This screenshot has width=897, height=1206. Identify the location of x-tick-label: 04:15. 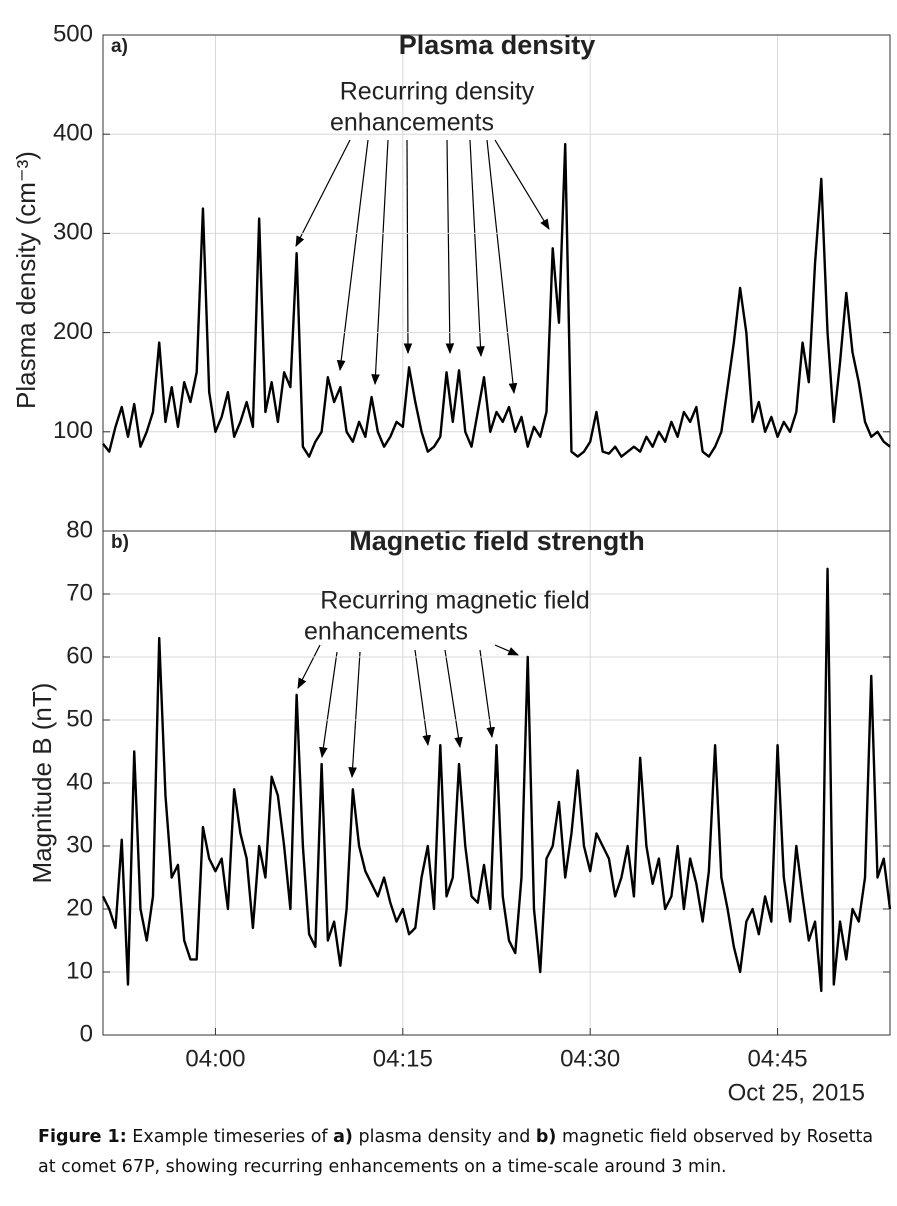
(403, 1058).